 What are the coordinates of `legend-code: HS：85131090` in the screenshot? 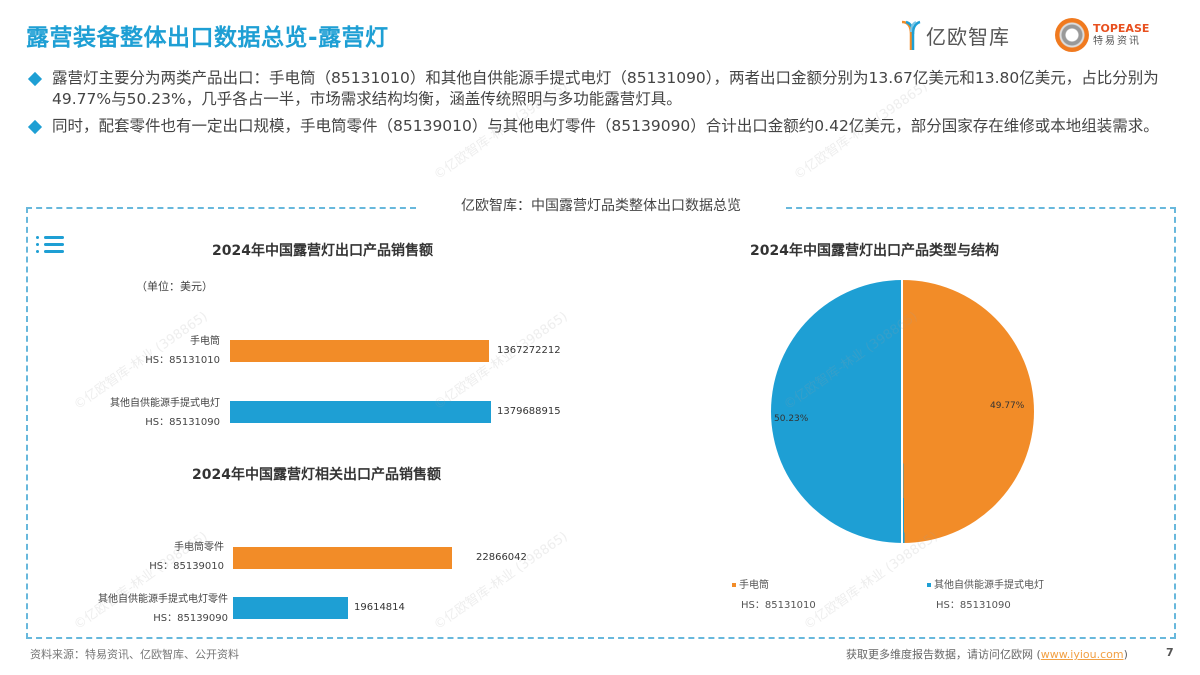 It's located at (973, 605).